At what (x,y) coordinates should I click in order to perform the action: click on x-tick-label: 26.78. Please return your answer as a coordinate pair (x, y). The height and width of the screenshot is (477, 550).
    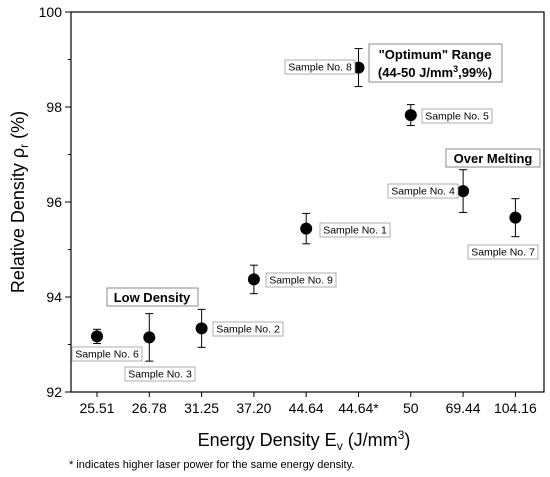
    Looking at the image, I should click on (149, 408).